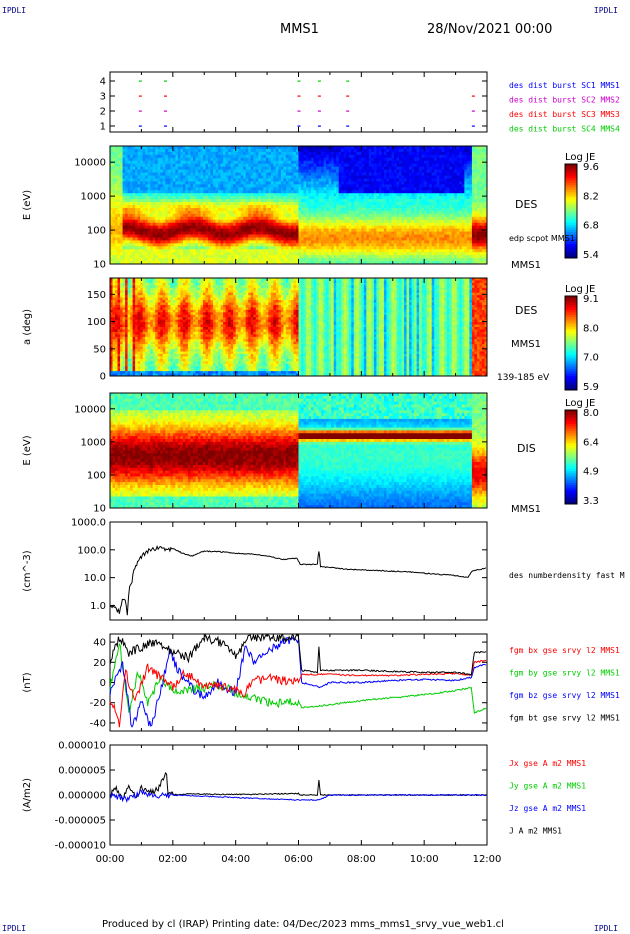  What do you see at coordinates (14, 928) in the screenshot?
I see `corner-label-bottom-left: IPDLI` at bounding box center [14, 928].